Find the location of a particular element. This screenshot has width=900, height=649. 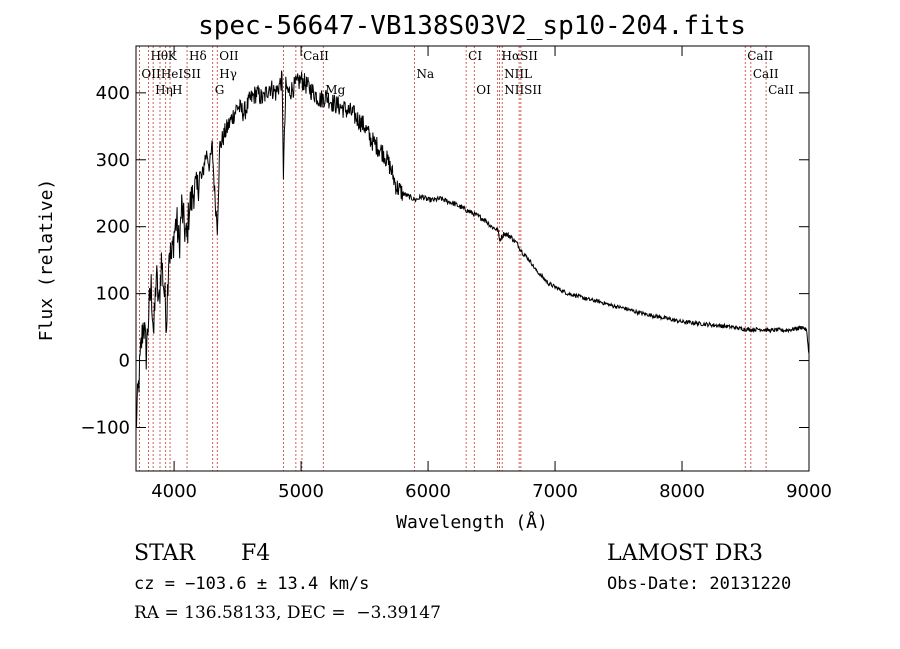

y-tick-label: 0 is located at coordinates (124, 361).